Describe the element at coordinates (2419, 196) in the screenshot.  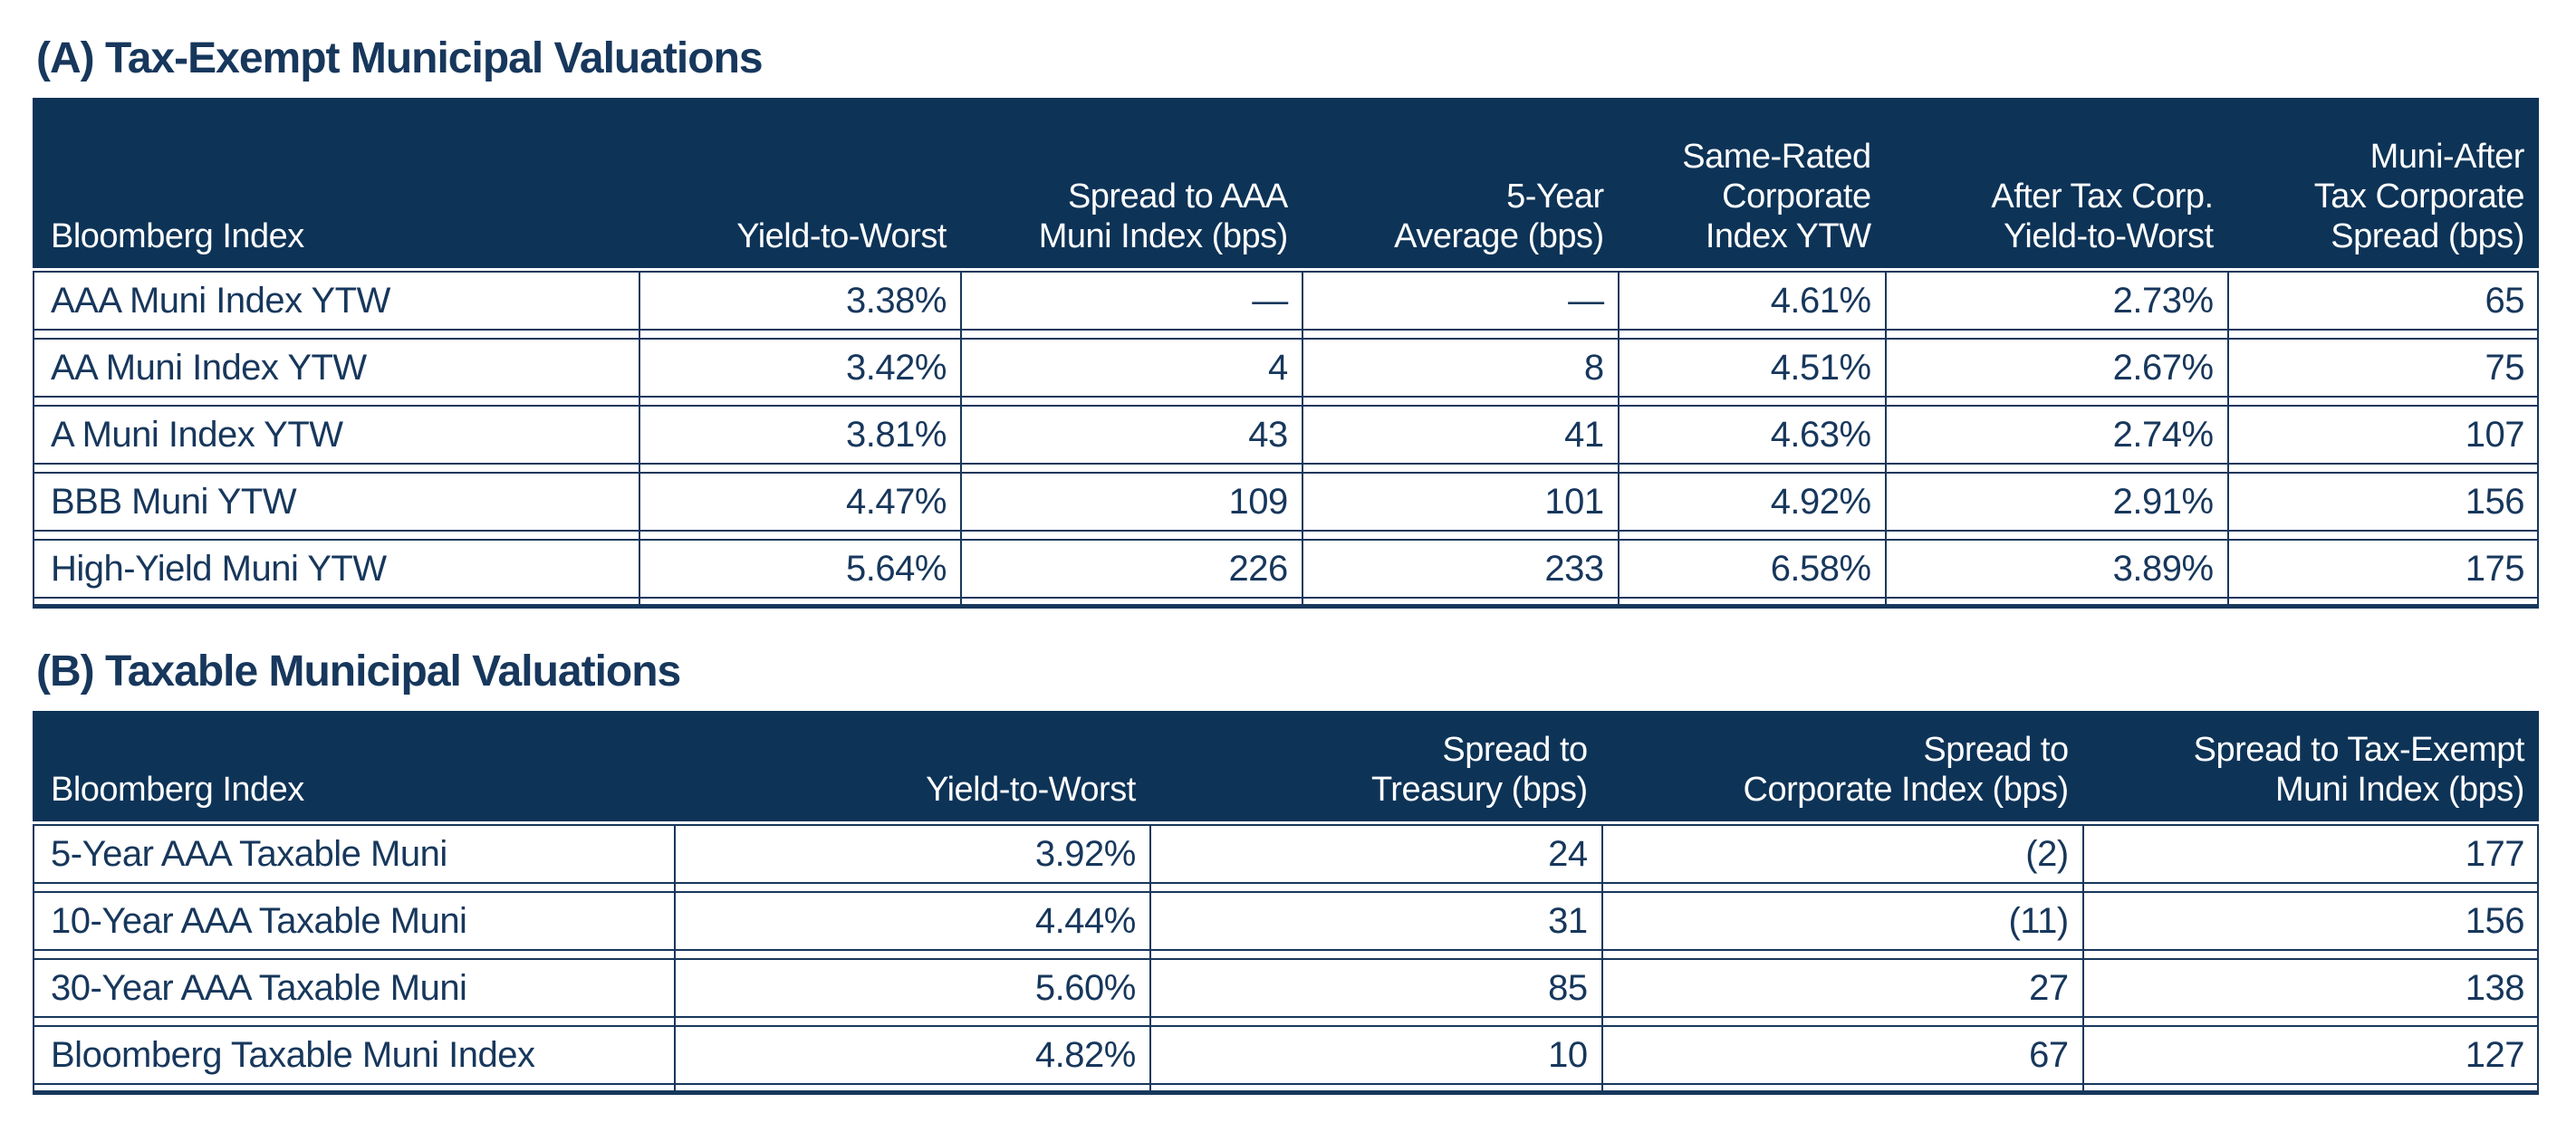
I see `column-header: Muni-After Tax Corporate Spread (bps)` at that location.